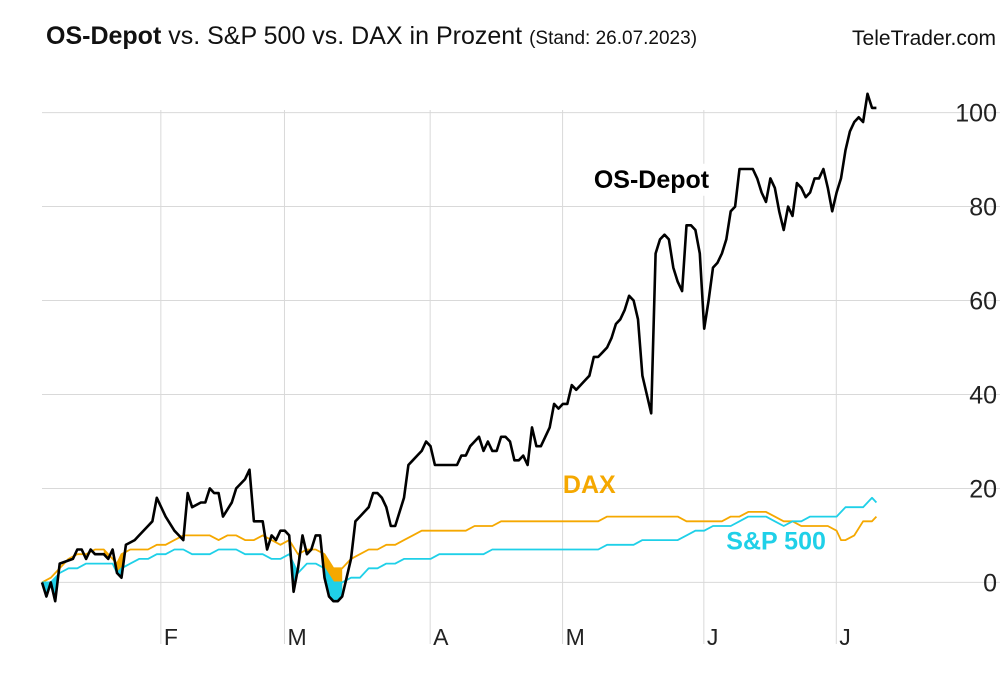 The width and height of the screenshot is (1000, 687). What do you see at coordinates (976, 349) in the screenshot?
I see `y-axis-ticks: 0 20 40 60 80 100` at bounding box center [976, 349].